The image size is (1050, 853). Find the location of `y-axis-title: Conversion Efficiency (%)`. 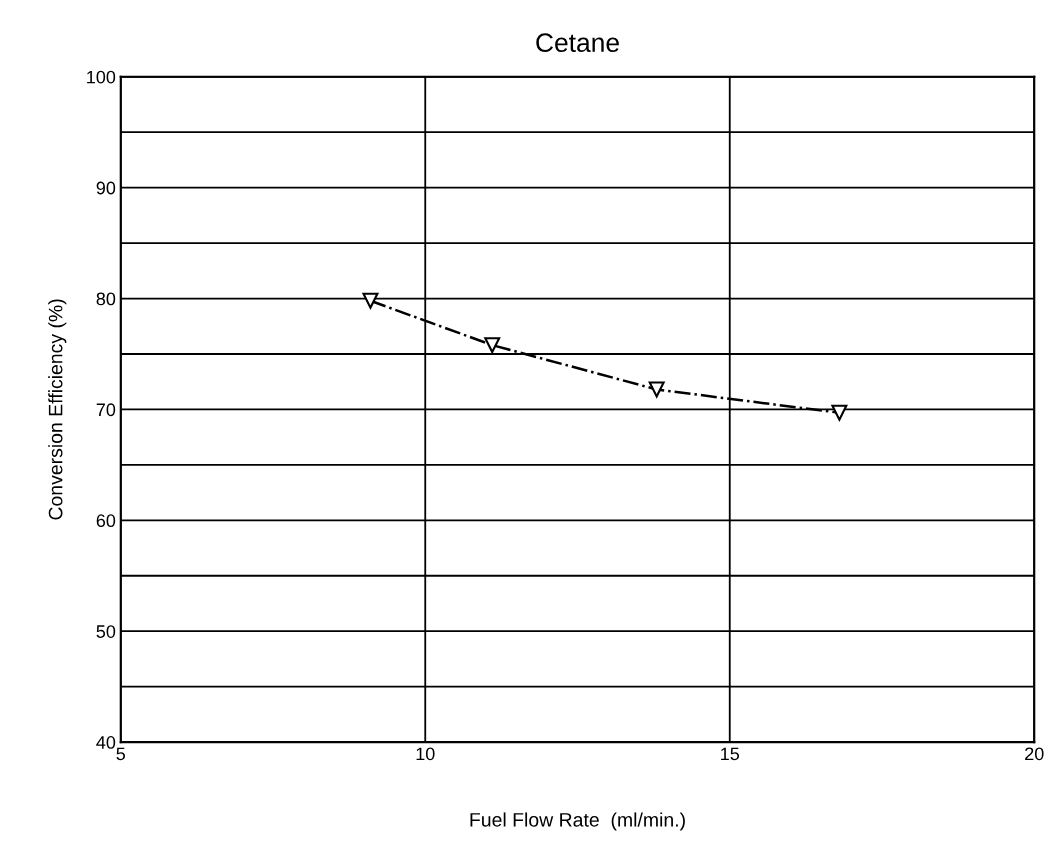

y-axis-title: Conversion Efficiency (%) is located at coordinates (57, 409).